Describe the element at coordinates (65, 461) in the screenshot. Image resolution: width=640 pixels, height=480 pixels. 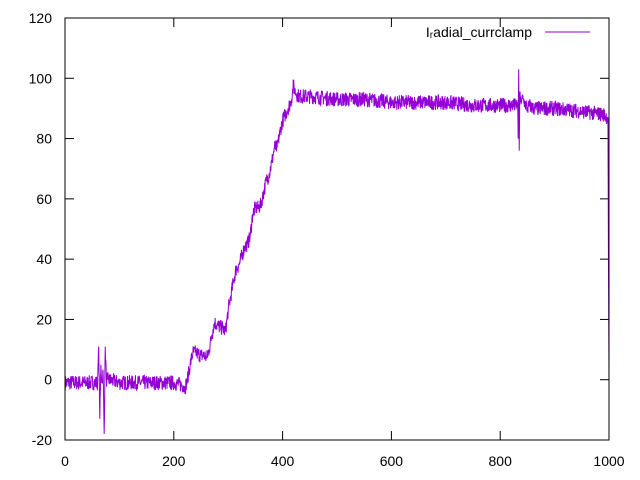
I see `x-tick-label: 0` at that location.